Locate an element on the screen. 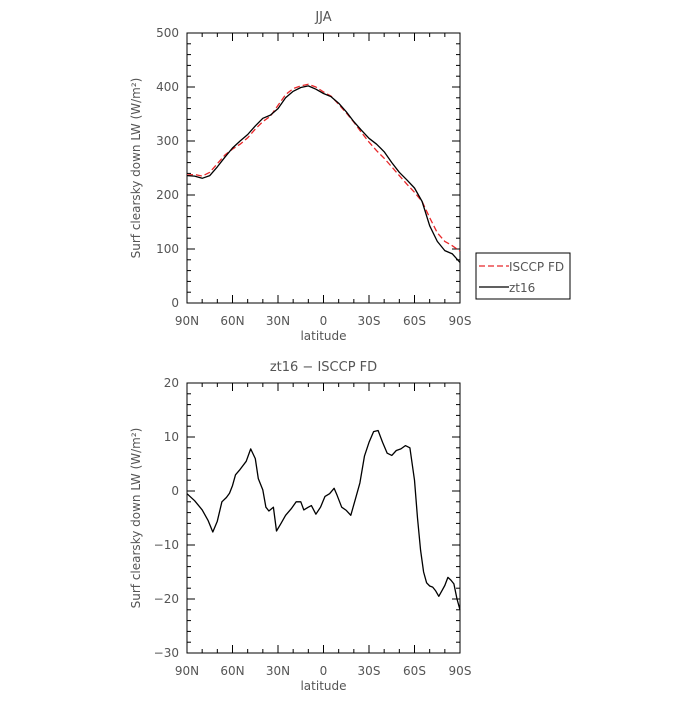  series-line-isccp-fd is located at coordinates (323, 167).